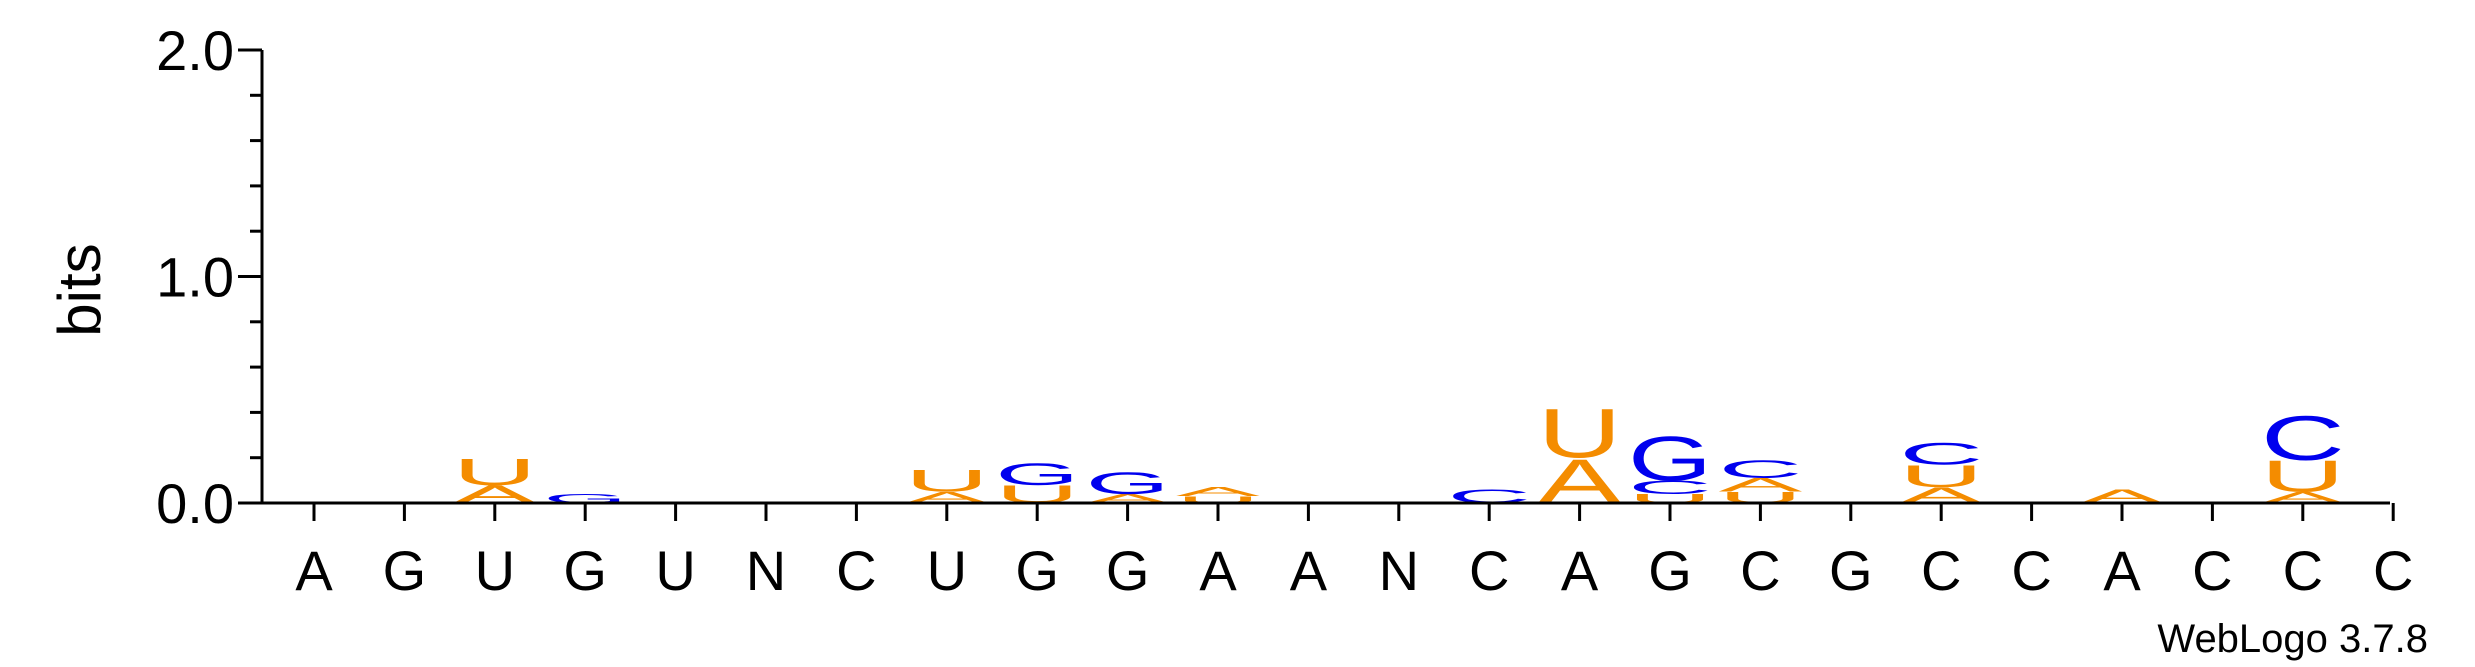 The width and height of the screenshot is (2475, 667). What do you see at coordinates (195, 503) in the screenshot?
I see `y-tick-label: 0.0` at bounding box center [195, 503].